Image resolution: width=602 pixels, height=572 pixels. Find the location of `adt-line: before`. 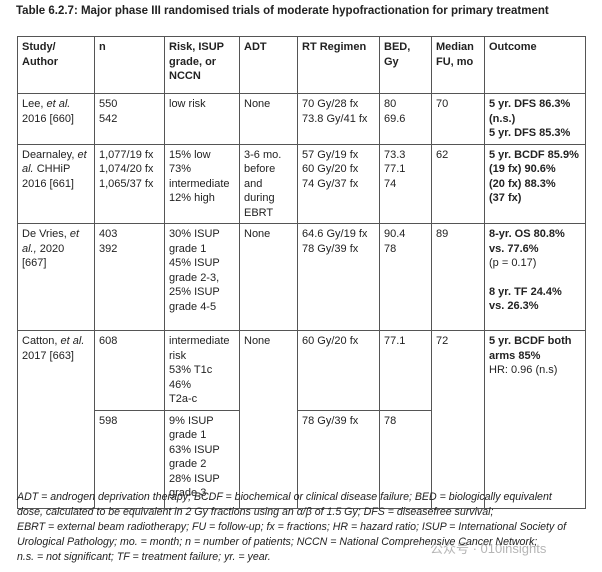

adt-line: before is located at coordinates (260, 169).